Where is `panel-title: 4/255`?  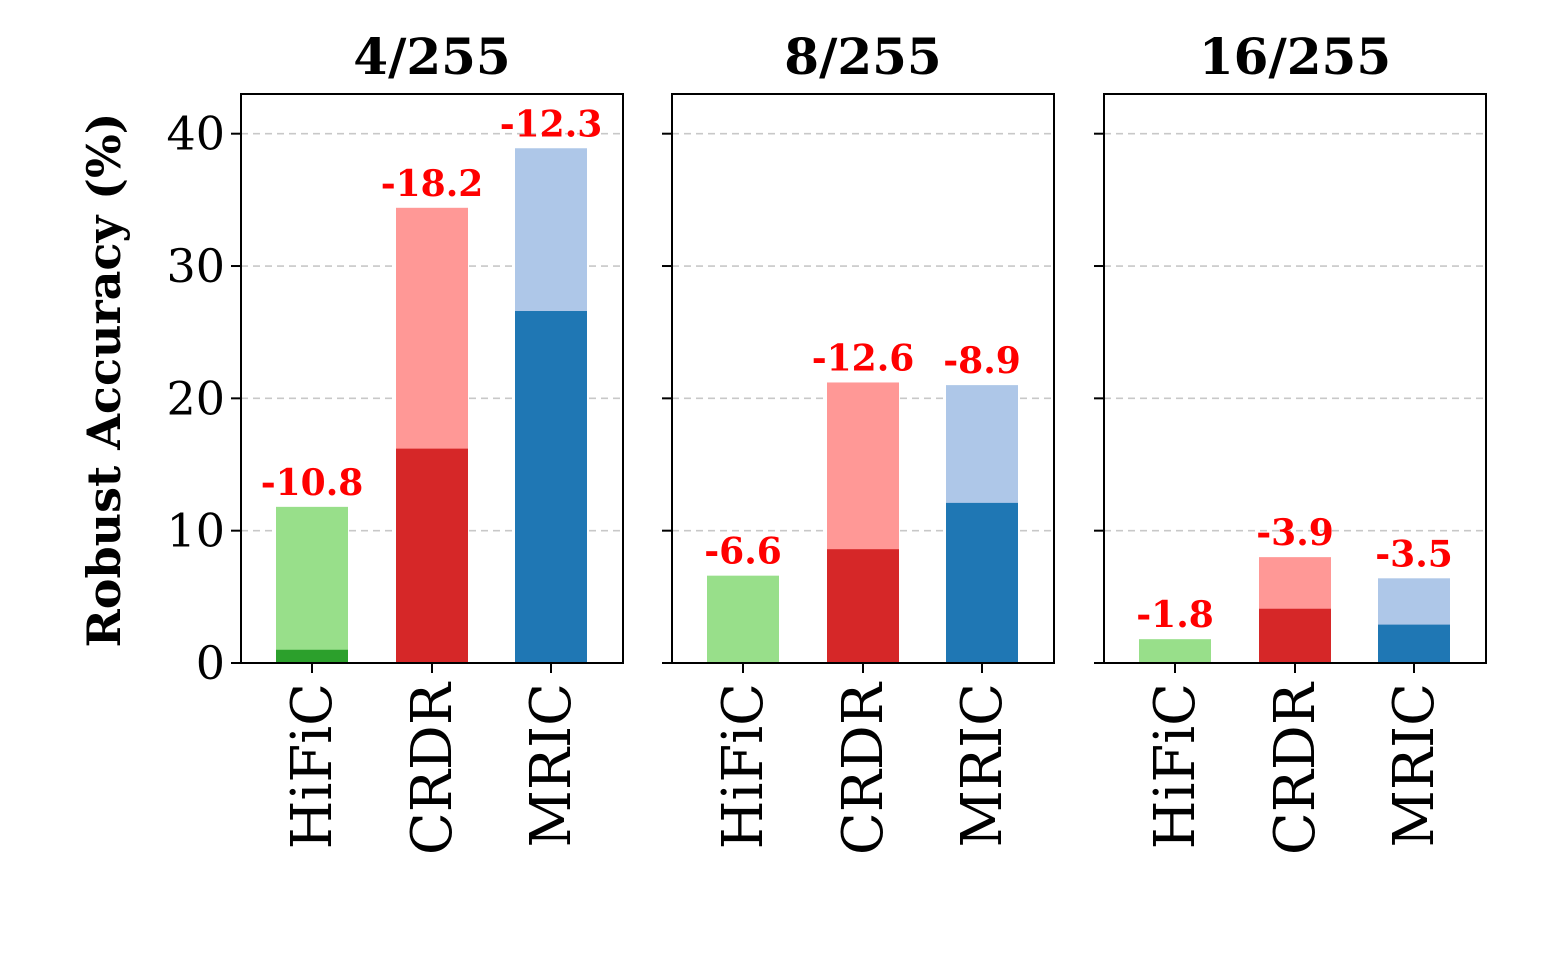 panel-title: 4/255 is located at coordinates (431, 56).